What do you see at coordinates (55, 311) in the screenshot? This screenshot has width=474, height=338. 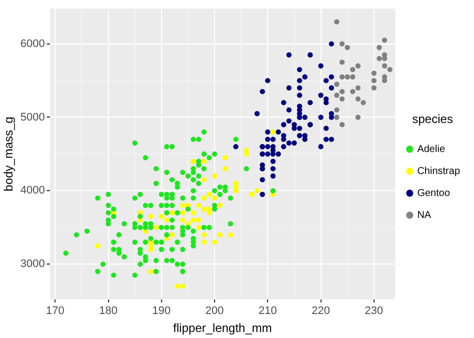 I see `x-tick-label: 170` at bounding box center [55, 311].